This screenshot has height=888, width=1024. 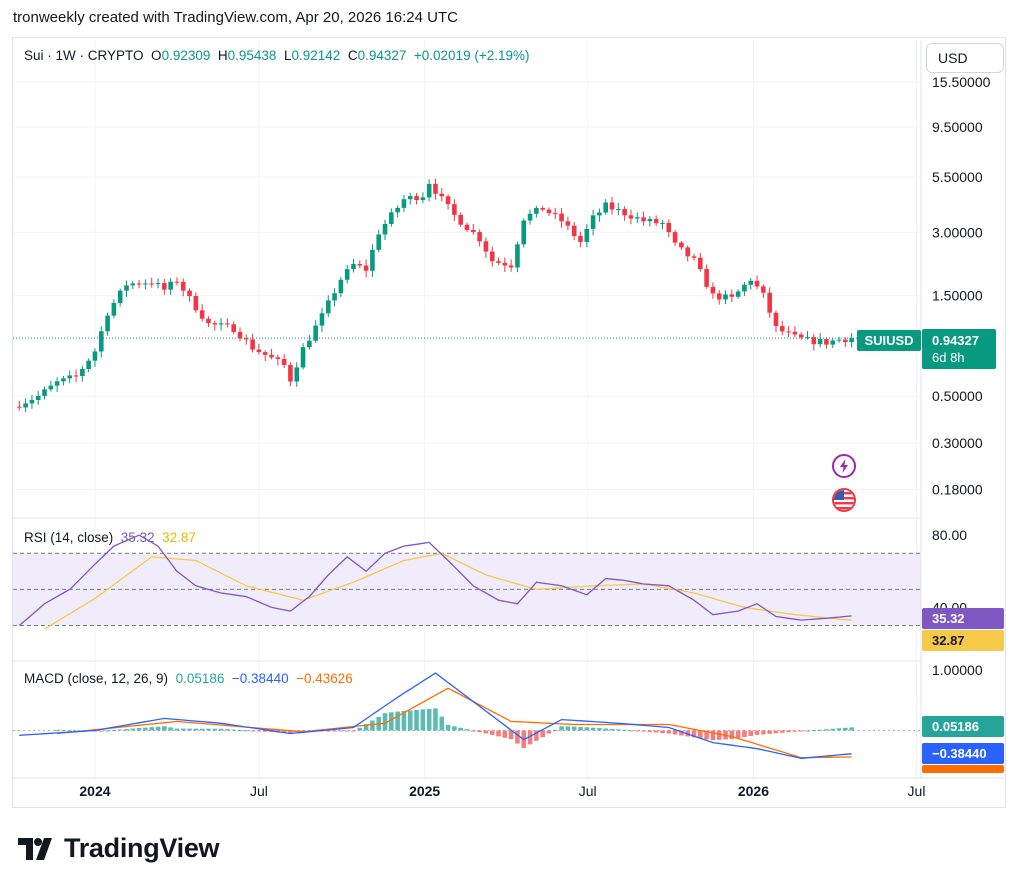 What do you see at coordinates (957, 296) in the screenshot?
I see `price-tick-label: 1.50000` at bounding box center [957, 296].